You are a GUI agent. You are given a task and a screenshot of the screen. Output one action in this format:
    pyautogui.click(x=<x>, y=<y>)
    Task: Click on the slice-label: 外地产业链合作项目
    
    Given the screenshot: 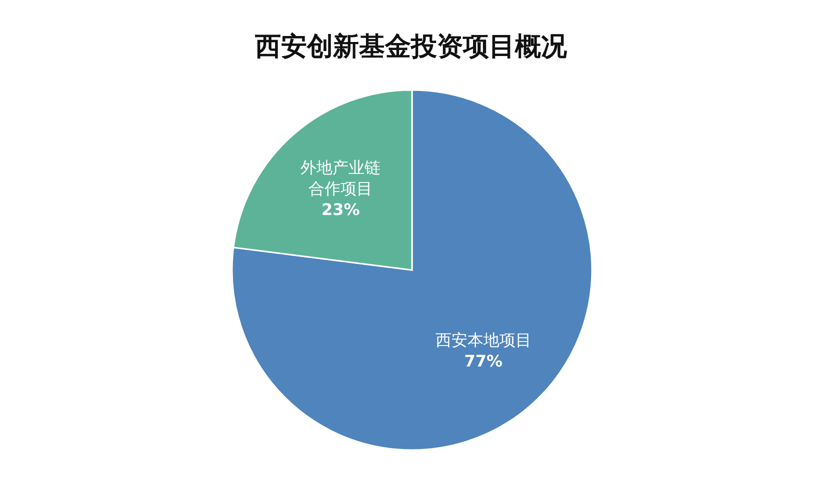 What is the action you would take?
    pyautogui.click(x=340, y=178)
    